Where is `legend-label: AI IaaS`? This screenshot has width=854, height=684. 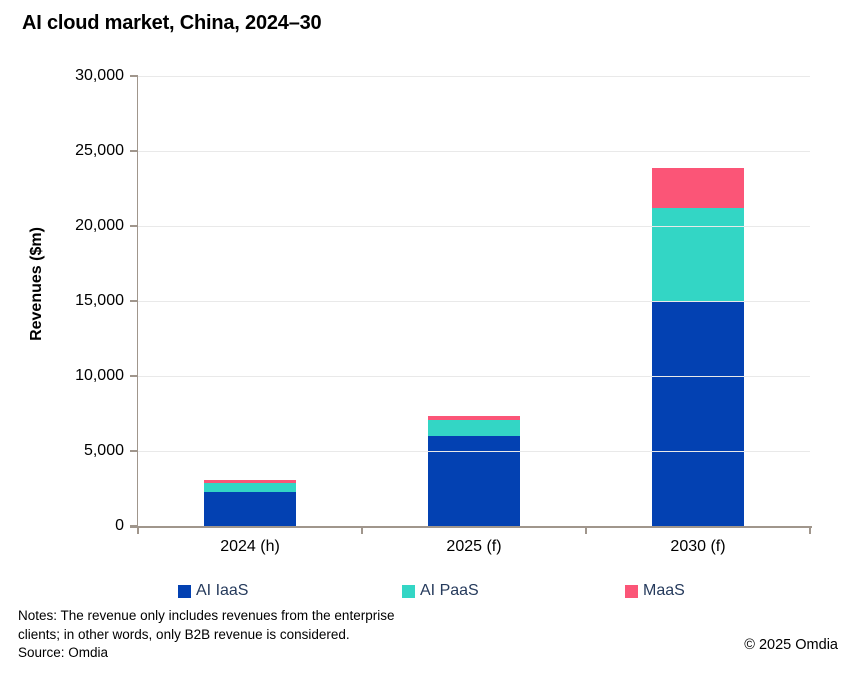 legend-label: AI IaaS is located at coordinates (222, 590).